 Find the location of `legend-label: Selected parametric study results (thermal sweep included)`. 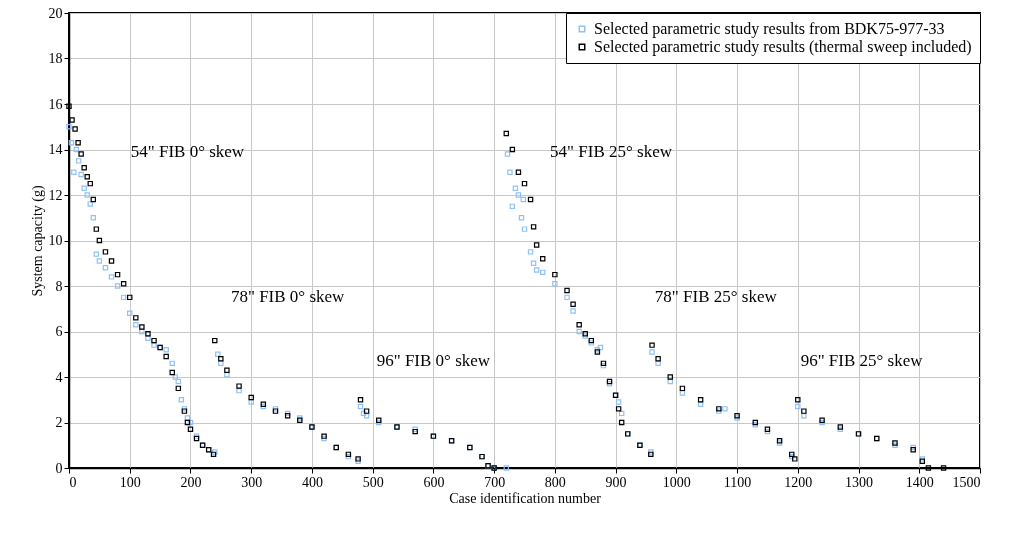

legend-label: Selected parametric study results (thermal sweep included) is located at coordinates (783, 47).